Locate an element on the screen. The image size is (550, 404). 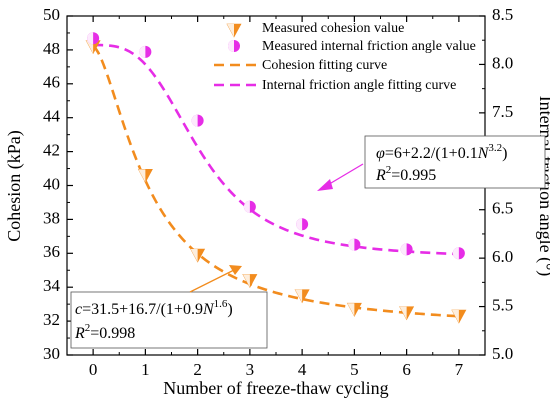
phi-main: =6+2.2/(1+0.1 is located at coordinates (431, 153).